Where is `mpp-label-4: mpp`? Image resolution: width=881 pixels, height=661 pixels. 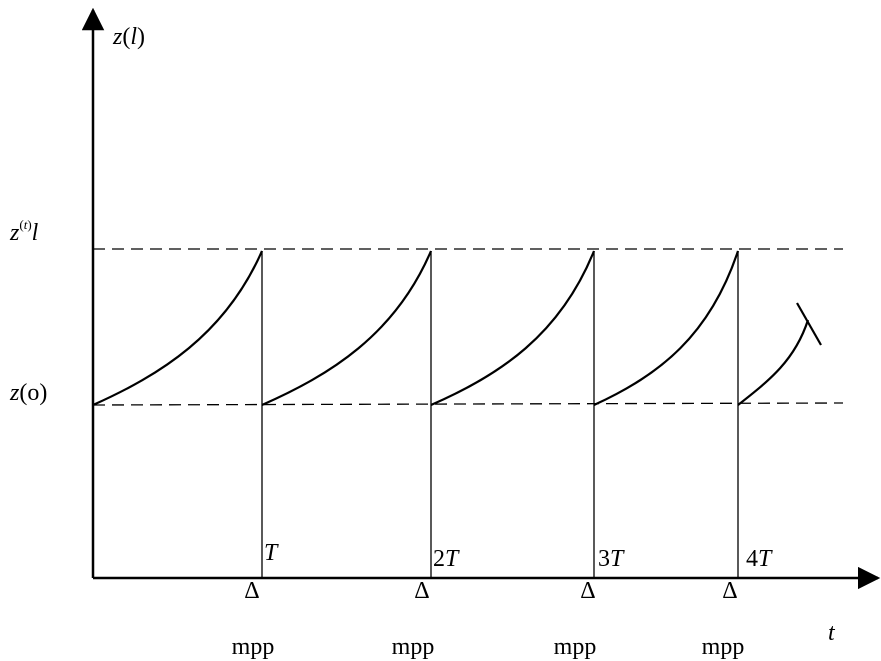 mpp-label-4: mpp is located at coordinates (723, 647).